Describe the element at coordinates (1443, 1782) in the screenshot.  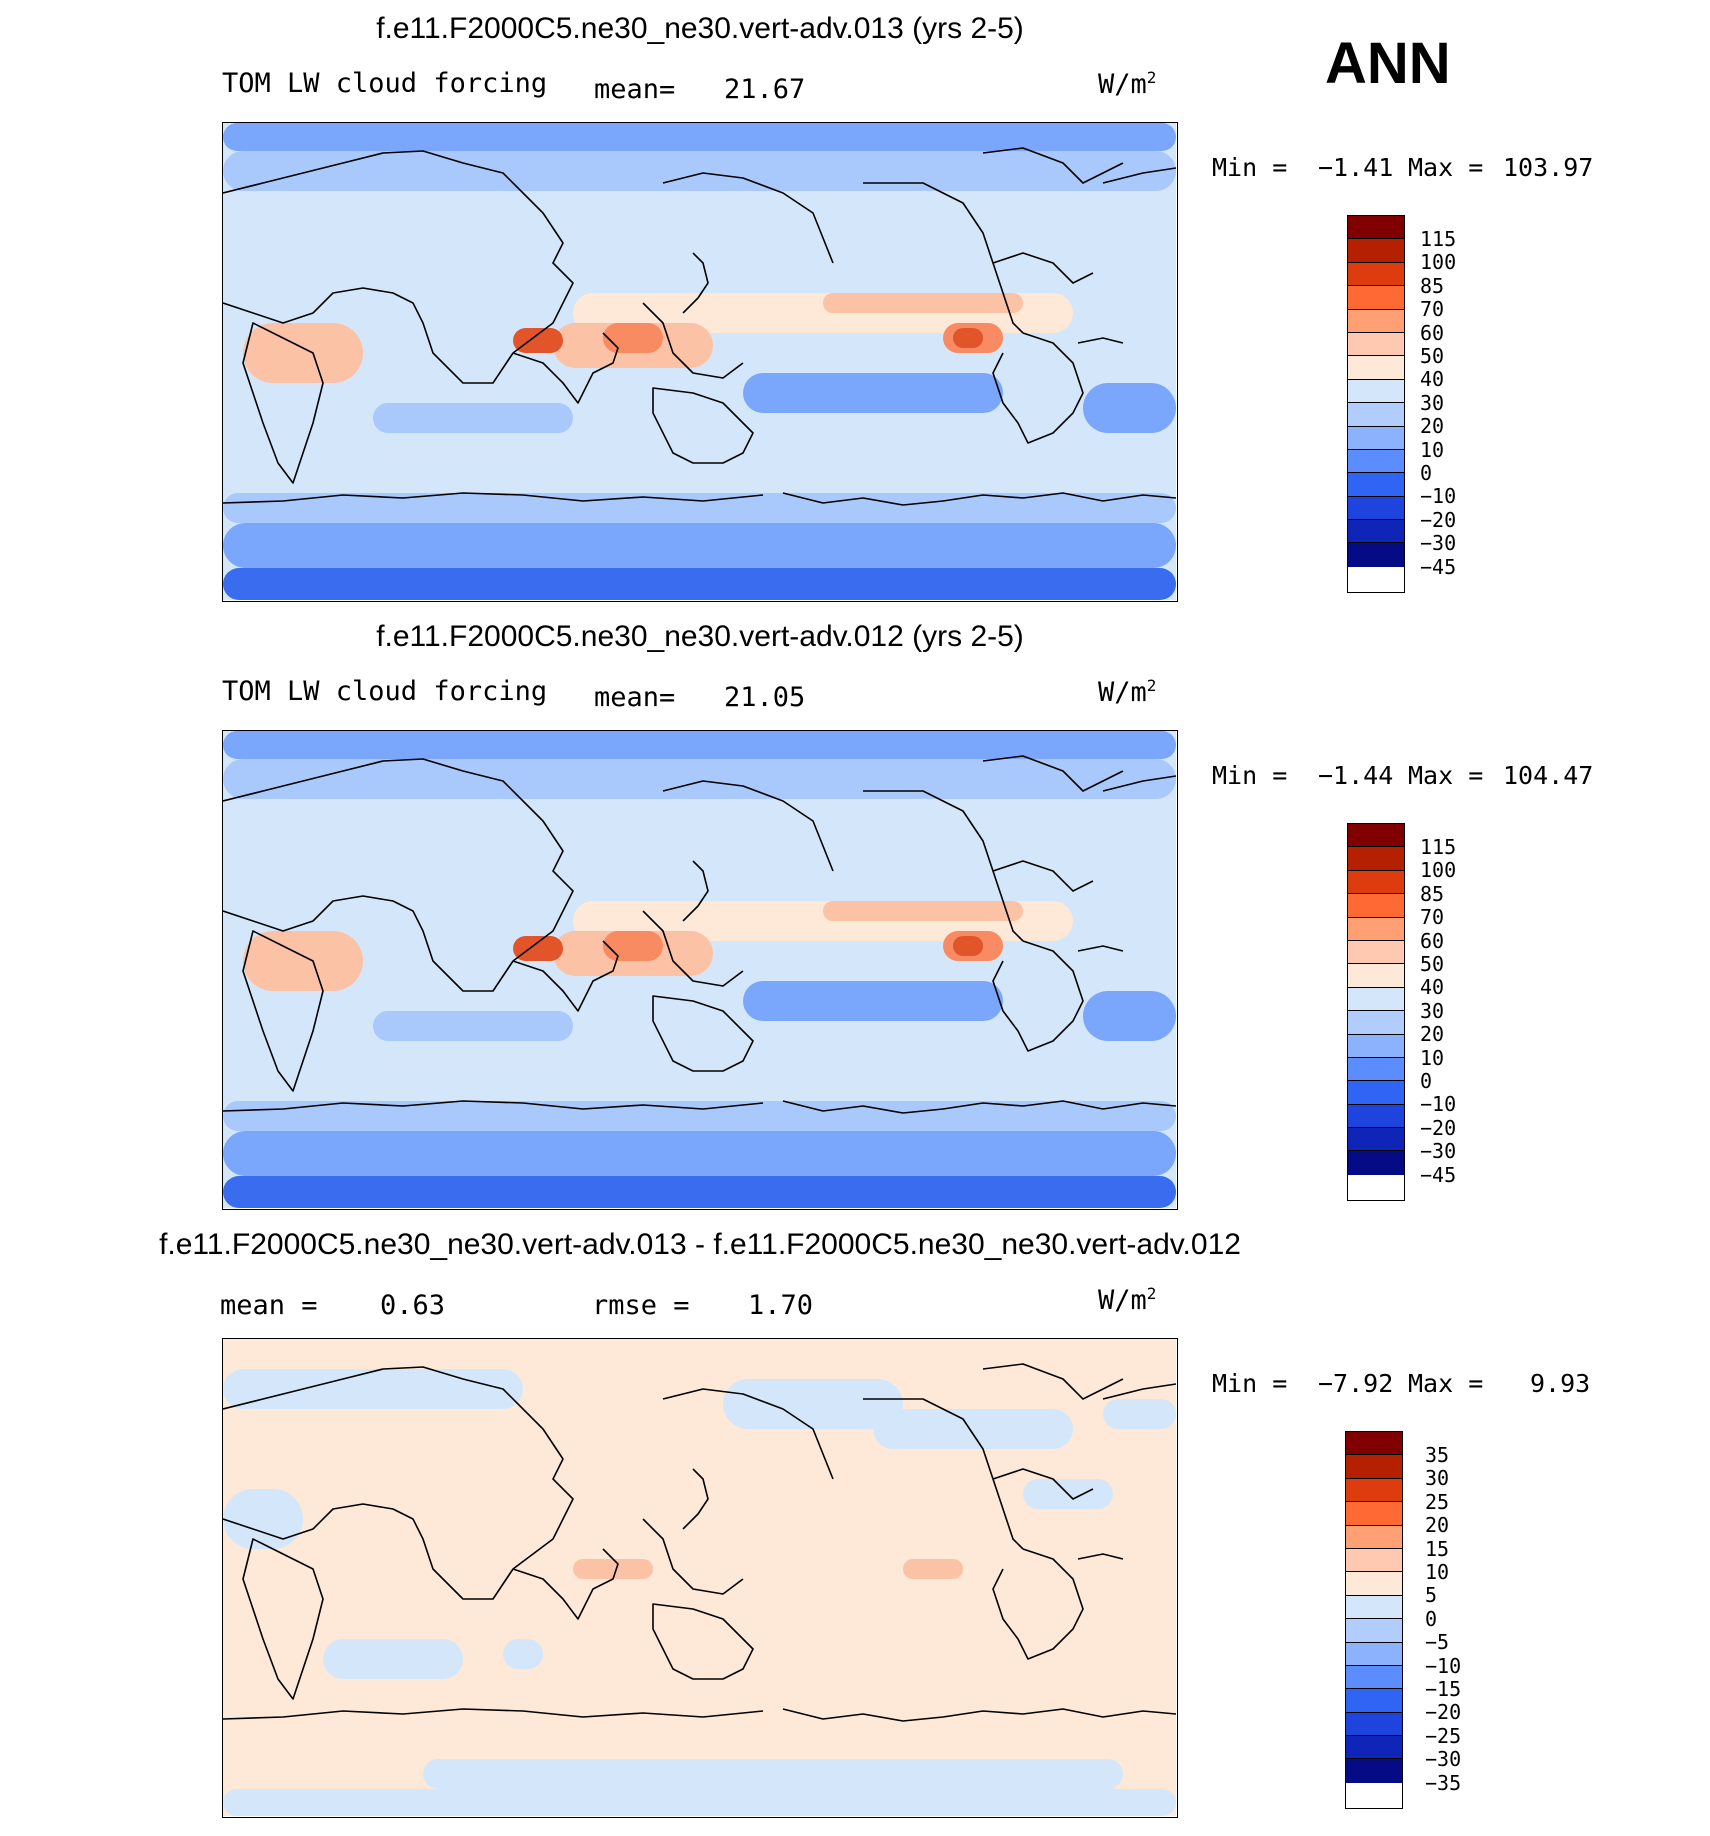
I see `colorbar-tick-label: −35` at that location.